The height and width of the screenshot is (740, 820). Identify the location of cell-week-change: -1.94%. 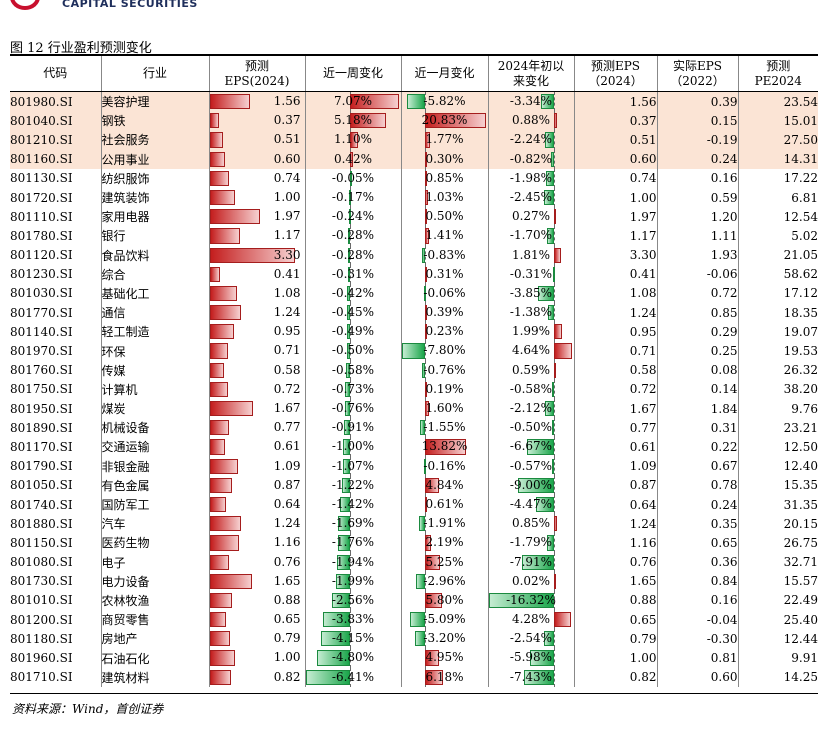
(352, 562).